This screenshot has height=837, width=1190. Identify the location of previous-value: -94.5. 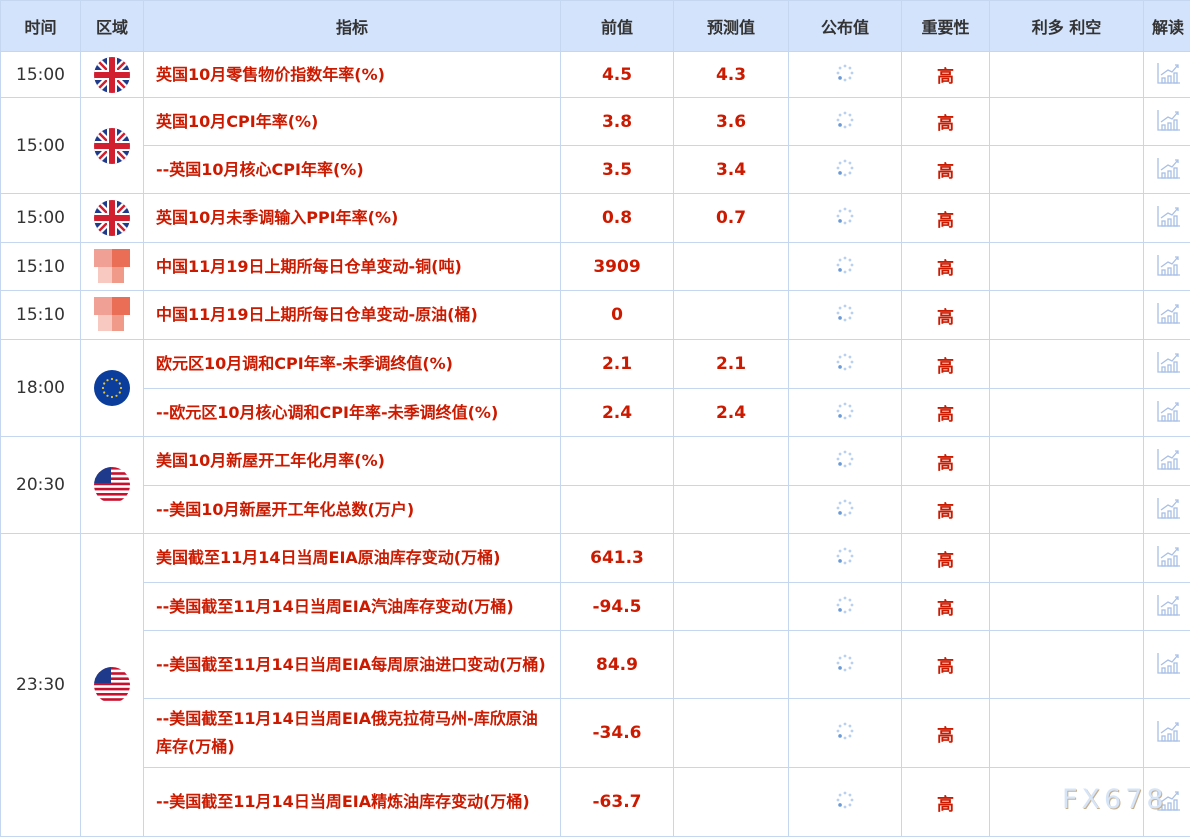
(617, 606).